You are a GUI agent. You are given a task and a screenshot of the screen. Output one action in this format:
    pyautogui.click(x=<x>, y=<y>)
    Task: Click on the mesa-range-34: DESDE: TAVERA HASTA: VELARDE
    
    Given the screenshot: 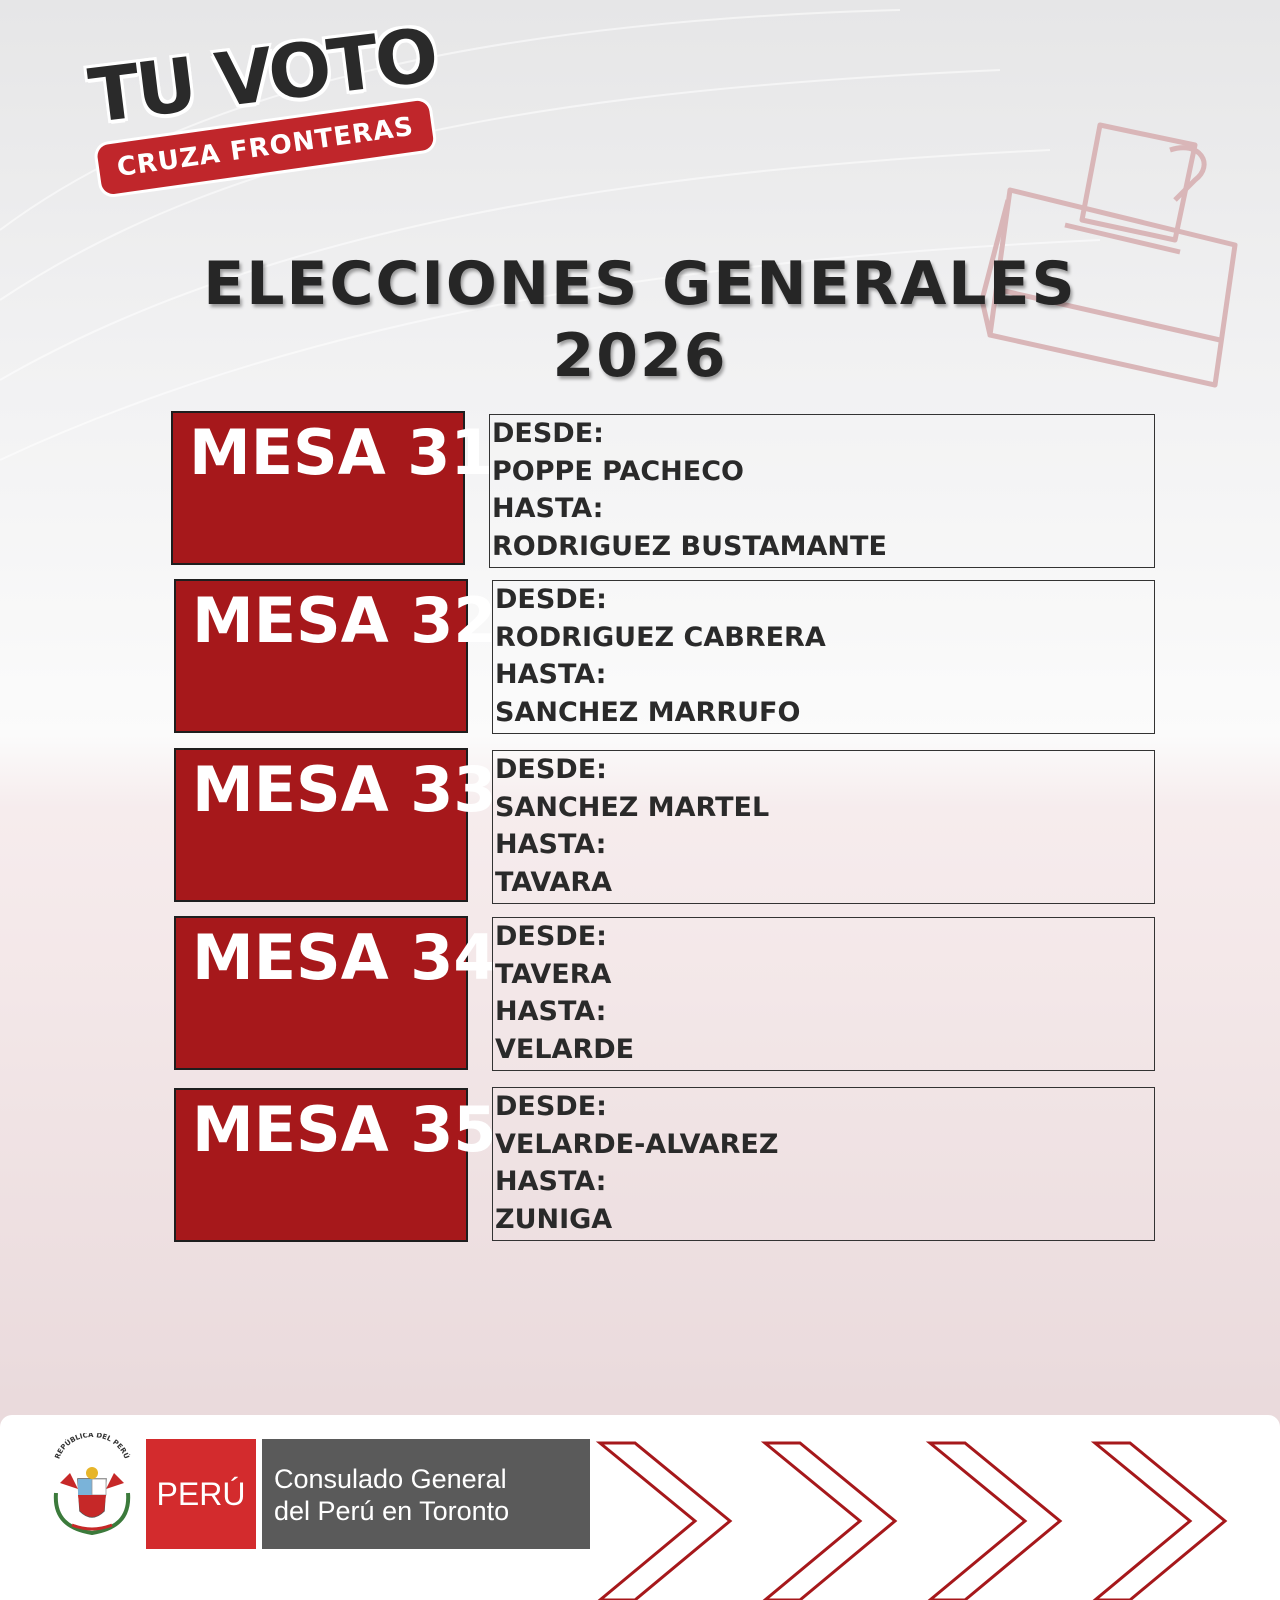 What is the action you would take?
    pyautogui.click(x=823, y=994)
    